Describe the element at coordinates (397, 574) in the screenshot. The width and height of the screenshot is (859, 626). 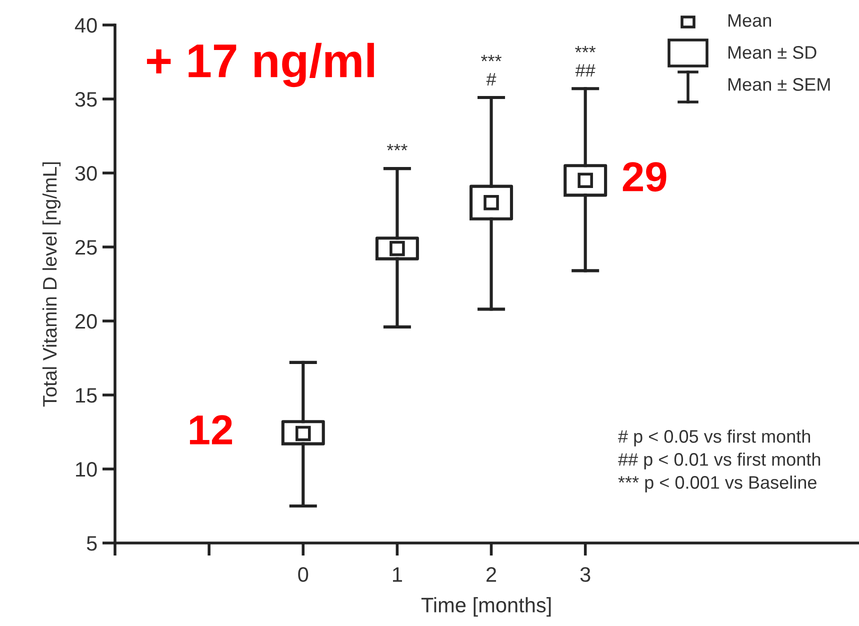
I see `x-tick-label: 1` at that location.